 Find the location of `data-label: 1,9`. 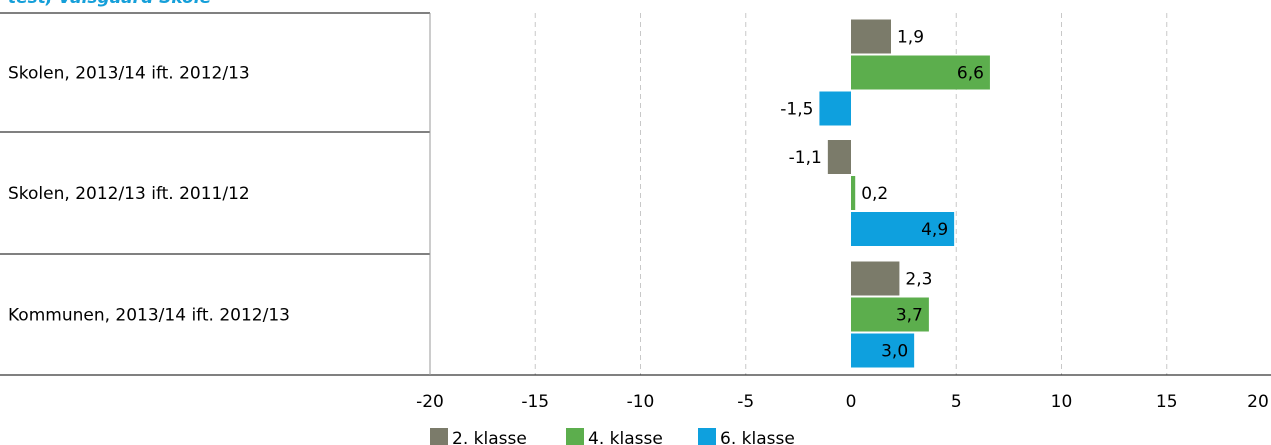

data-label: 1,9 is located at coordinates (910, 38).